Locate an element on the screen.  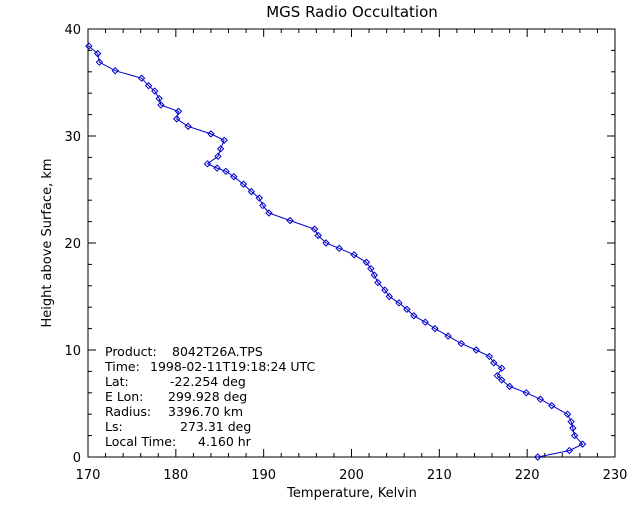
x-tick-label: 180 is located at coordinates (175, 475).